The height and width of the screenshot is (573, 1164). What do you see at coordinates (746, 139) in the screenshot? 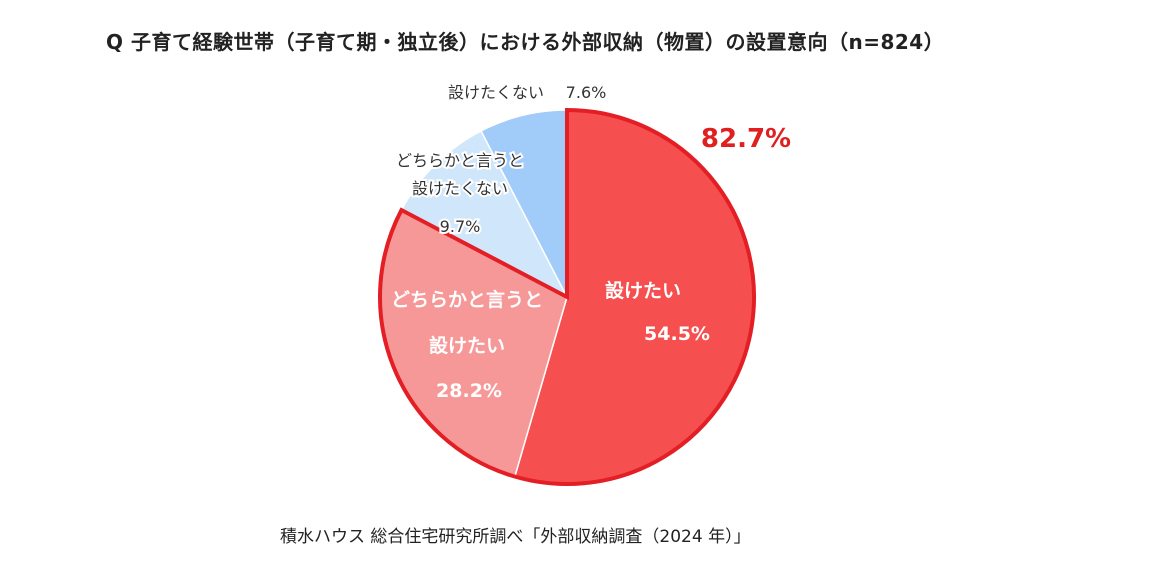
I see `highlight-total-label: 82.7%` at bounding box center [746, 139].